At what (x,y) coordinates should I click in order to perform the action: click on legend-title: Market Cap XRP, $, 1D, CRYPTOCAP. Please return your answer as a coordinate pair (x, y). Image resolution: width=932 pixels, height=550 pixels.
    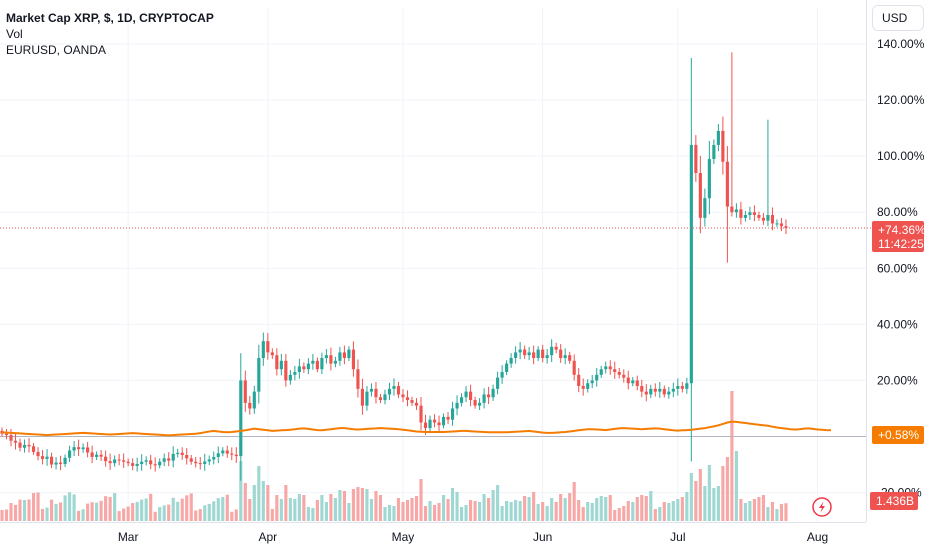
    Looking at the image, I should click on (110, 18).